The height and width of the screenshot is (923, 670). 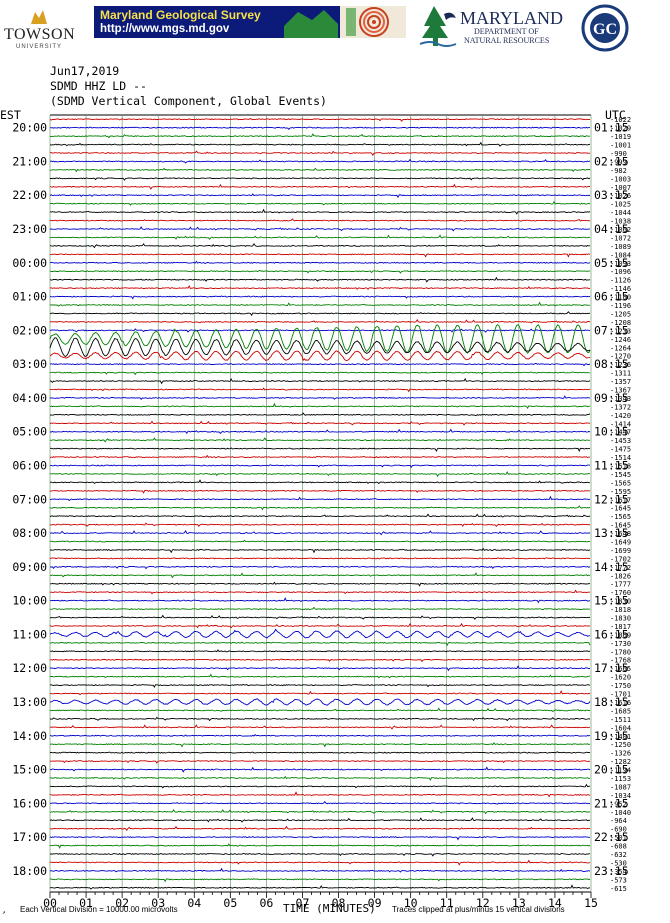 I want to click on trace-offset-label: -1096, so click(x=620, y=272).